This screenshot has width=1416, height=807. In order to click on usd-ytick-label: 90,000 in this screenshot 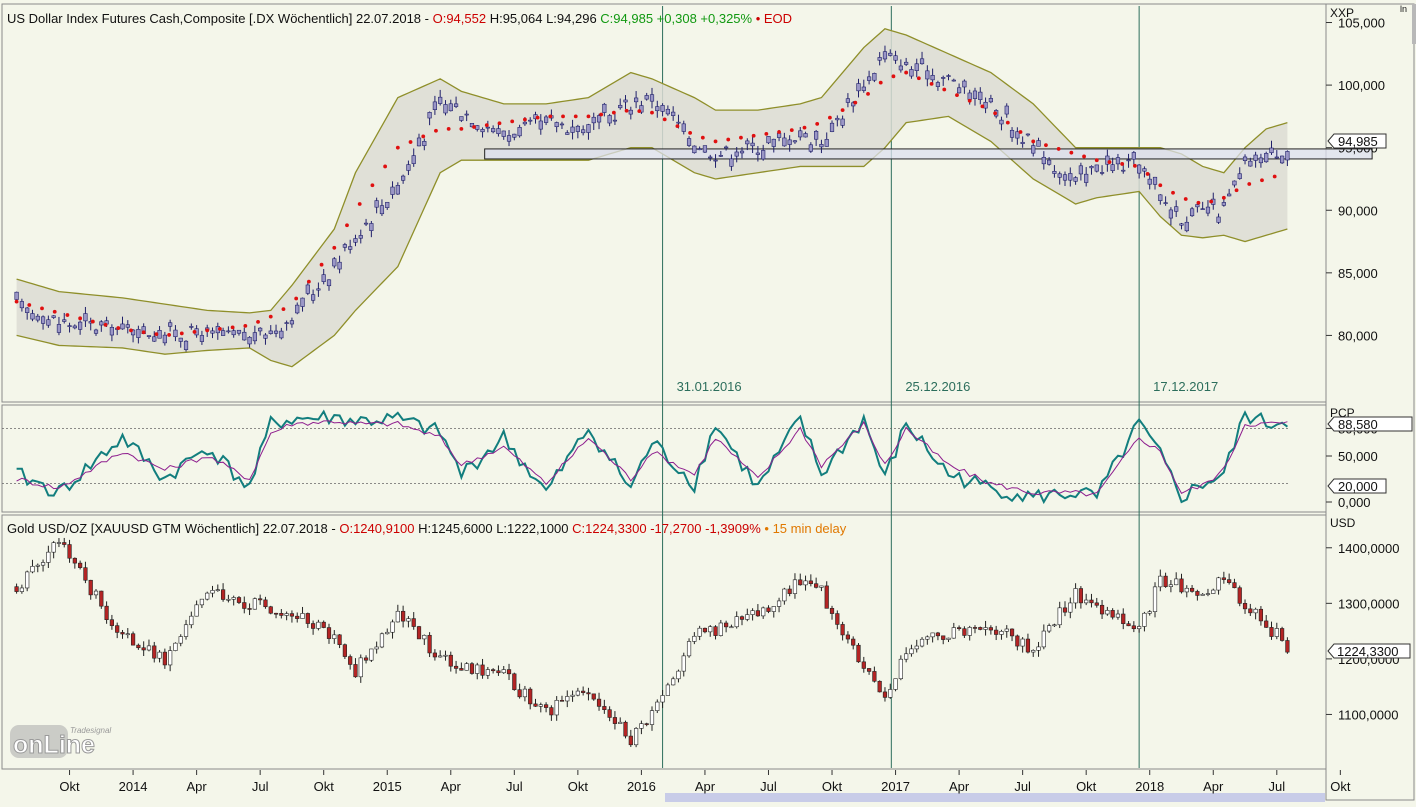, I will do `click(1358, 210)`.